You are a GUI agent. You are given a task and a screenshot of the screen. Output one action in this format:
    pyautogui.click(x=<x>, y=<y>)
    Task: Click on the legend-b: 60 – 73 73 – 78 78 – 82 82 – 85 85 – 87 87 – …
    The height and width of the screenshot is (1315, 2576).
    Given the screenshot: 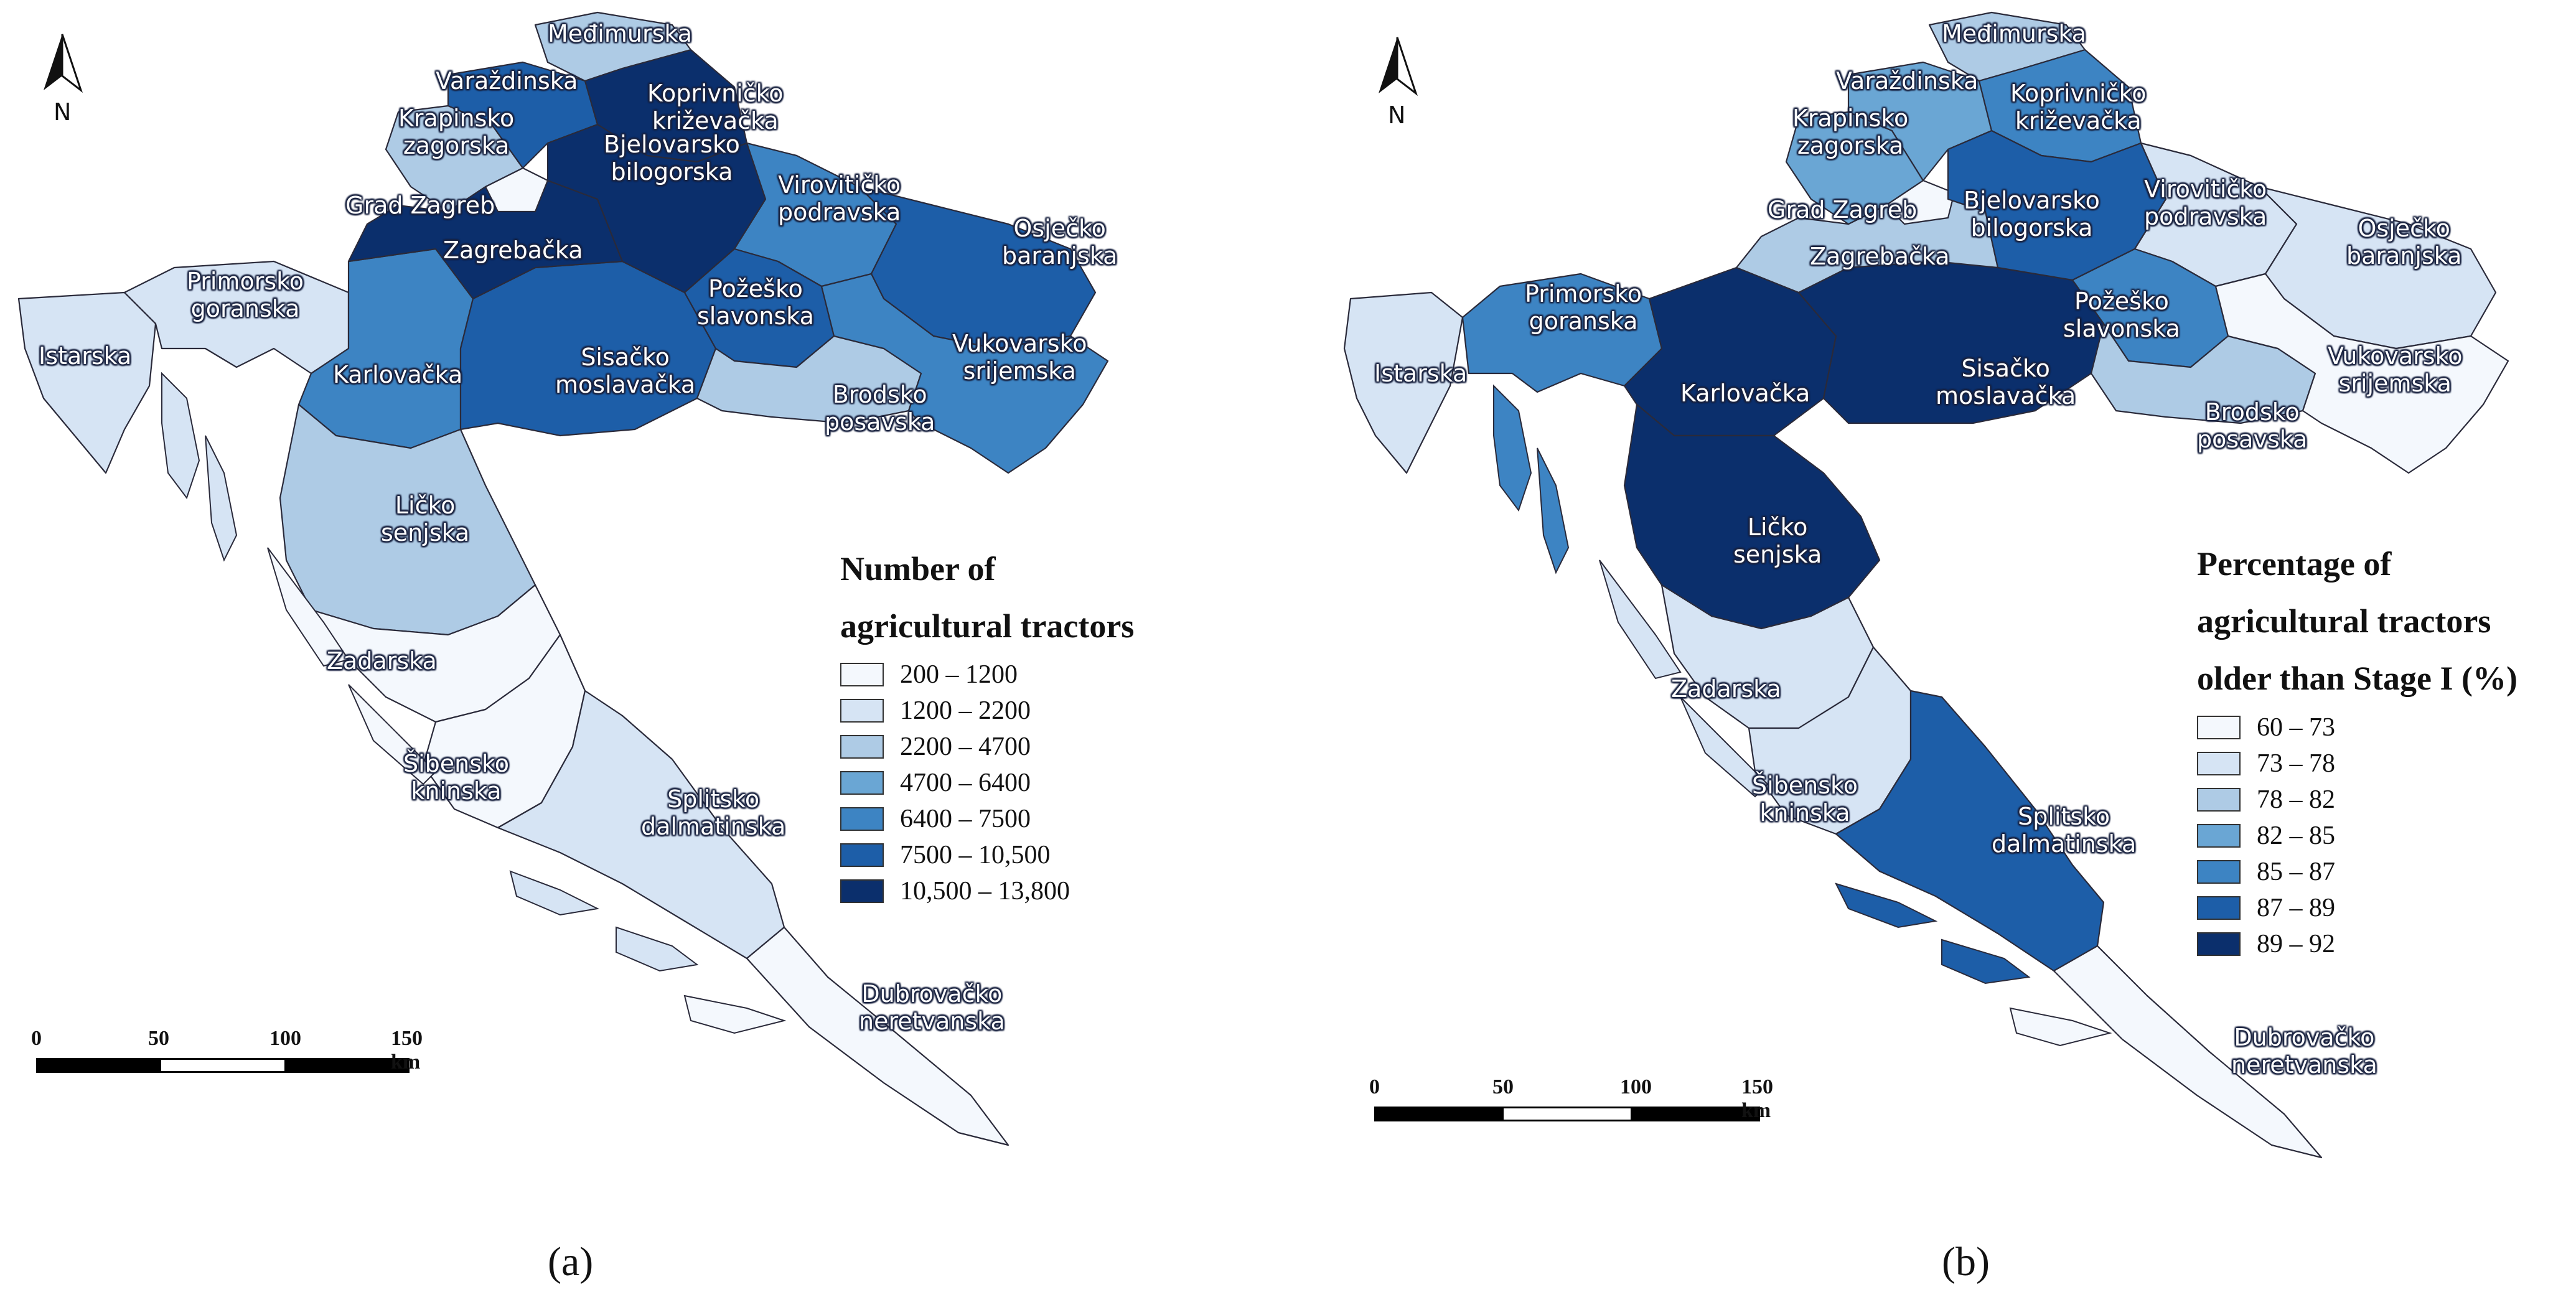 What is the action you would take?
    pyautogui.click(x=2266, y=835)
    